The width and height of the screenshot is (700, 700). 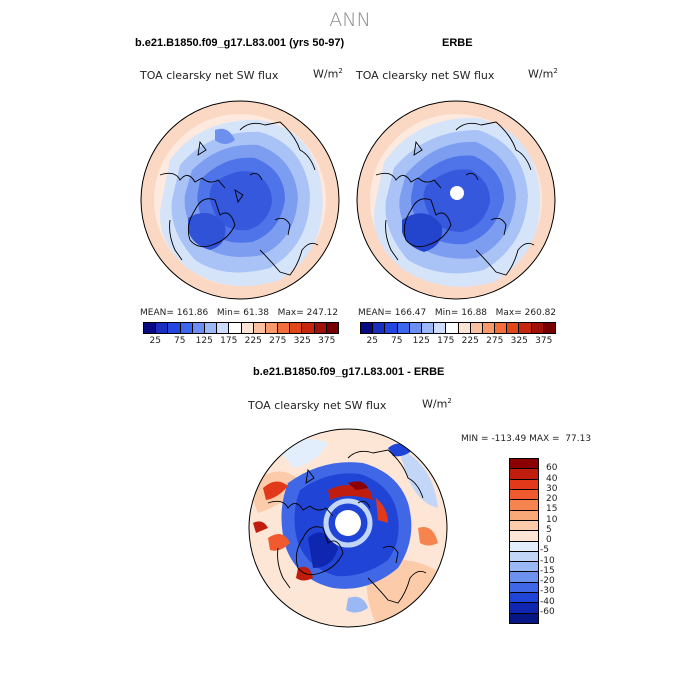 What do you see at coordinates (457, 313) in the screenshot?
I see `obs-stats: MEAN= 166.47 Min= 16.88 Max= 260.82` at bounding box center [457, 313].